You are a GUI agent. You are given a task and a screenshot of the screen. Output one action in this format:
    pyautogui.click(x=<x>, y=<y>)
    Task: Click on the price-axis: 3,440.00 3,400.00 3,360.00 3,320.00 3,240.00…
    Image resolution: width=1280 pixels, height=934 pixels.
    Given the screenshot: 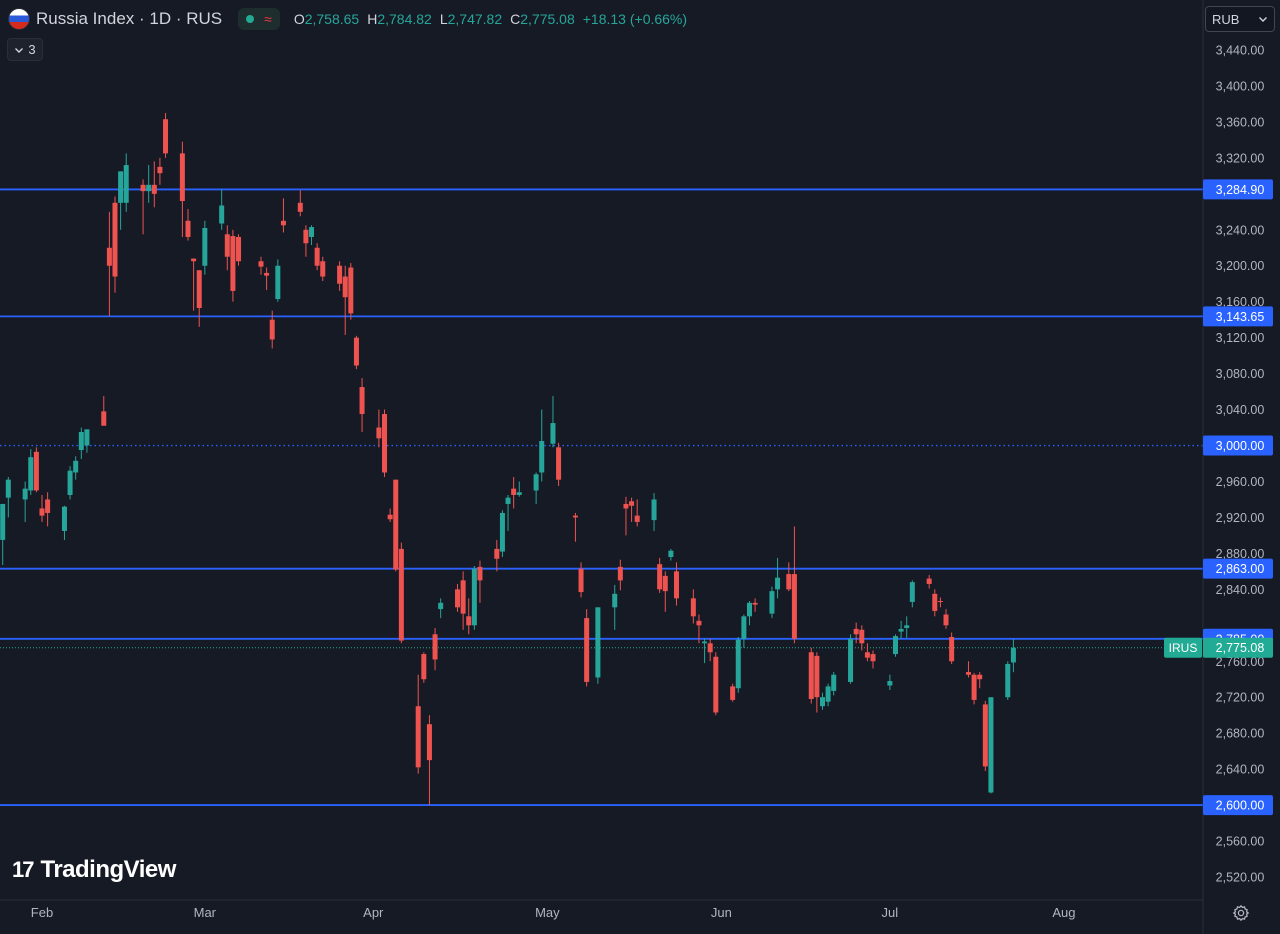 What is the action you would take?
    pyautogui.click(x=1240, y=464)
    